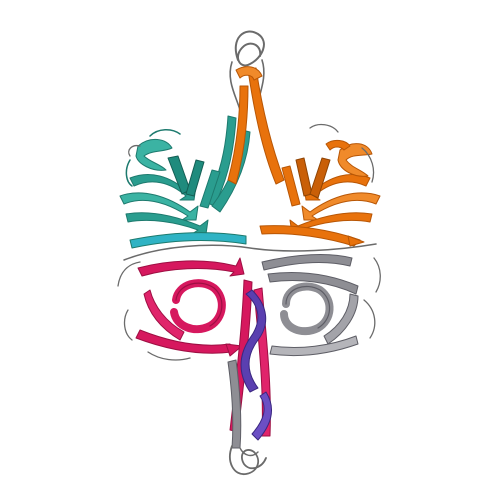 The image size is (500, 500). I want to click on upper-right-domain-orange, so click(304, 156).